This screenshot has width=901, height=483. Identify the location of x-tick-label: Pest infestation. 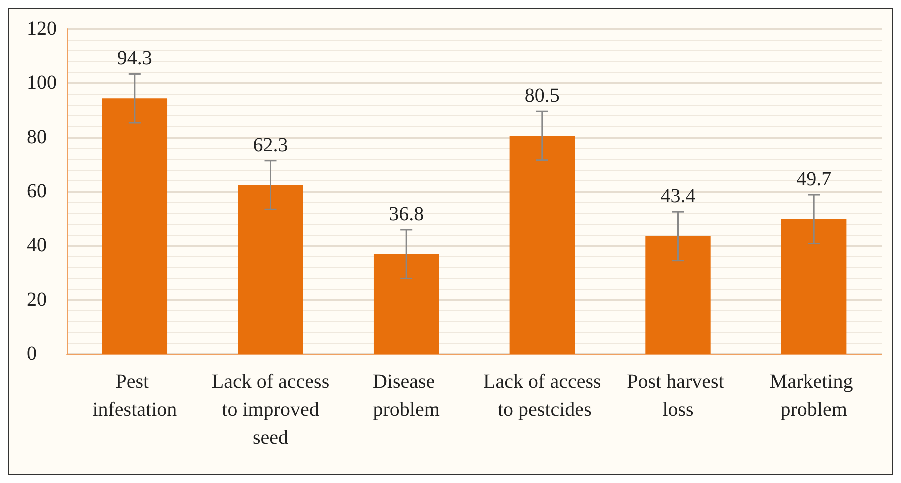
(135, 396).